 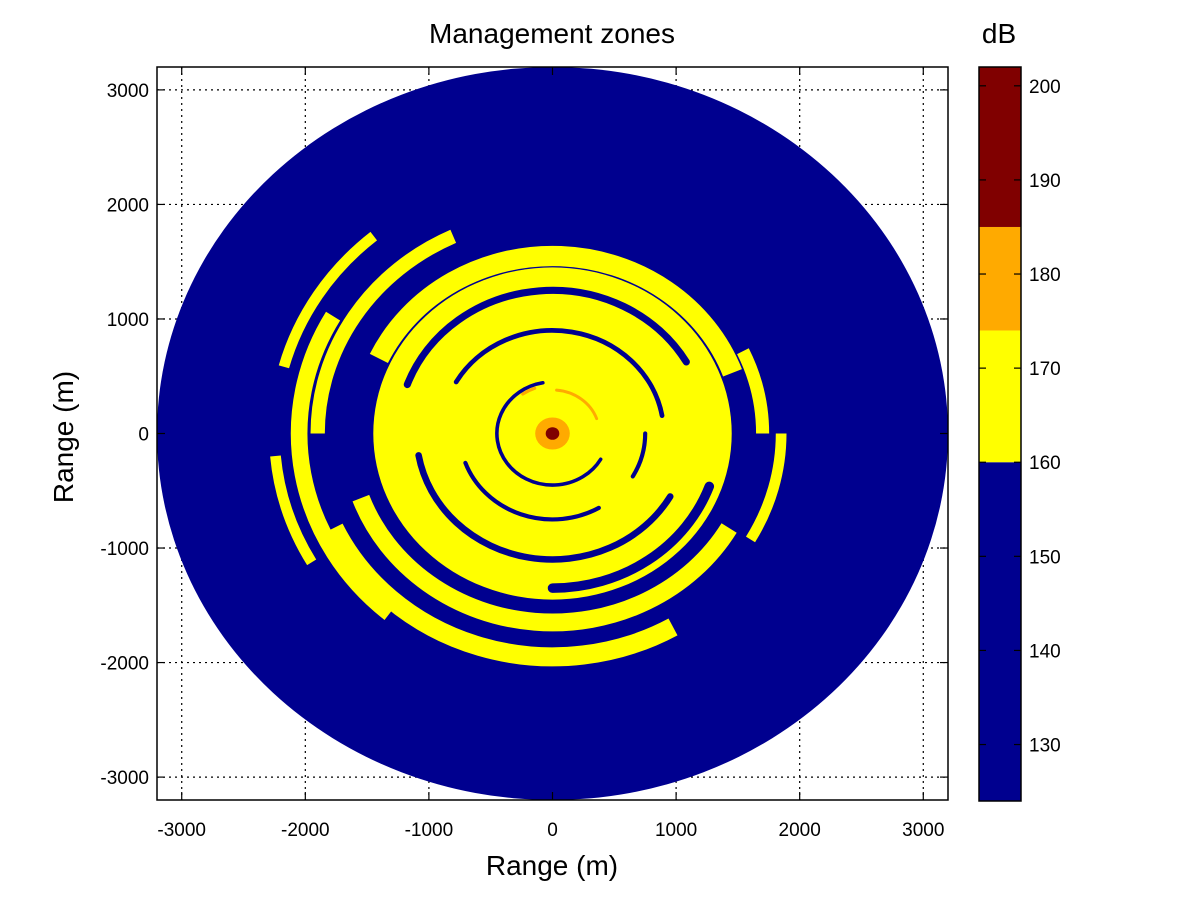 I want to click on colorbar-tick-label-4: 170, so click(x=1045, y=369).